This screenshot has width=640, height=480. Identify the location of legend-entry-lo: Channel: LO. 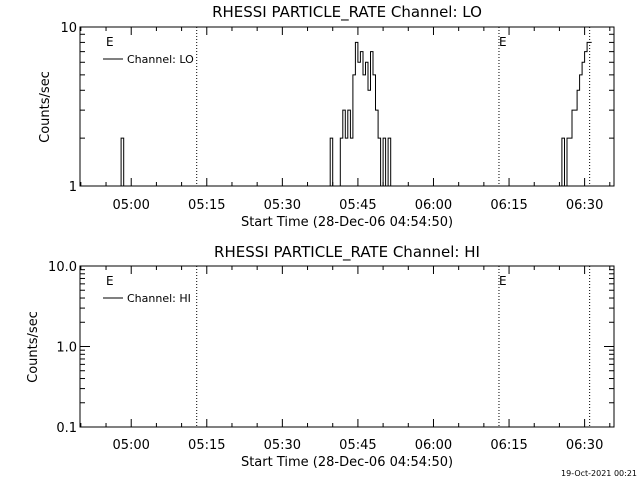
(160, 59).